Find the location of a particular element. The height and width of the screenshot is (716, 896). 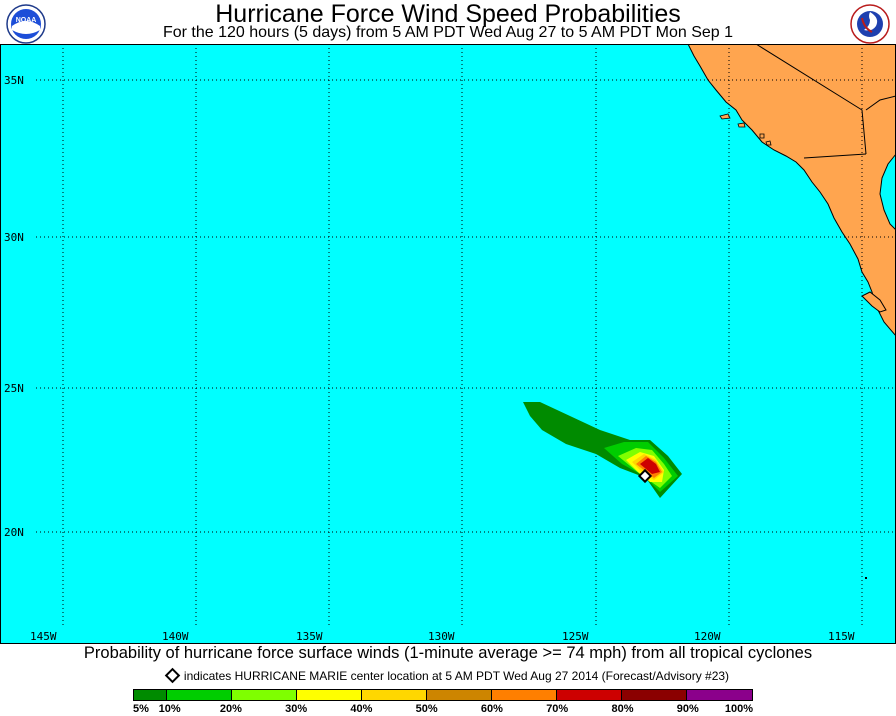

state-border is located at coordinates (811, 99).